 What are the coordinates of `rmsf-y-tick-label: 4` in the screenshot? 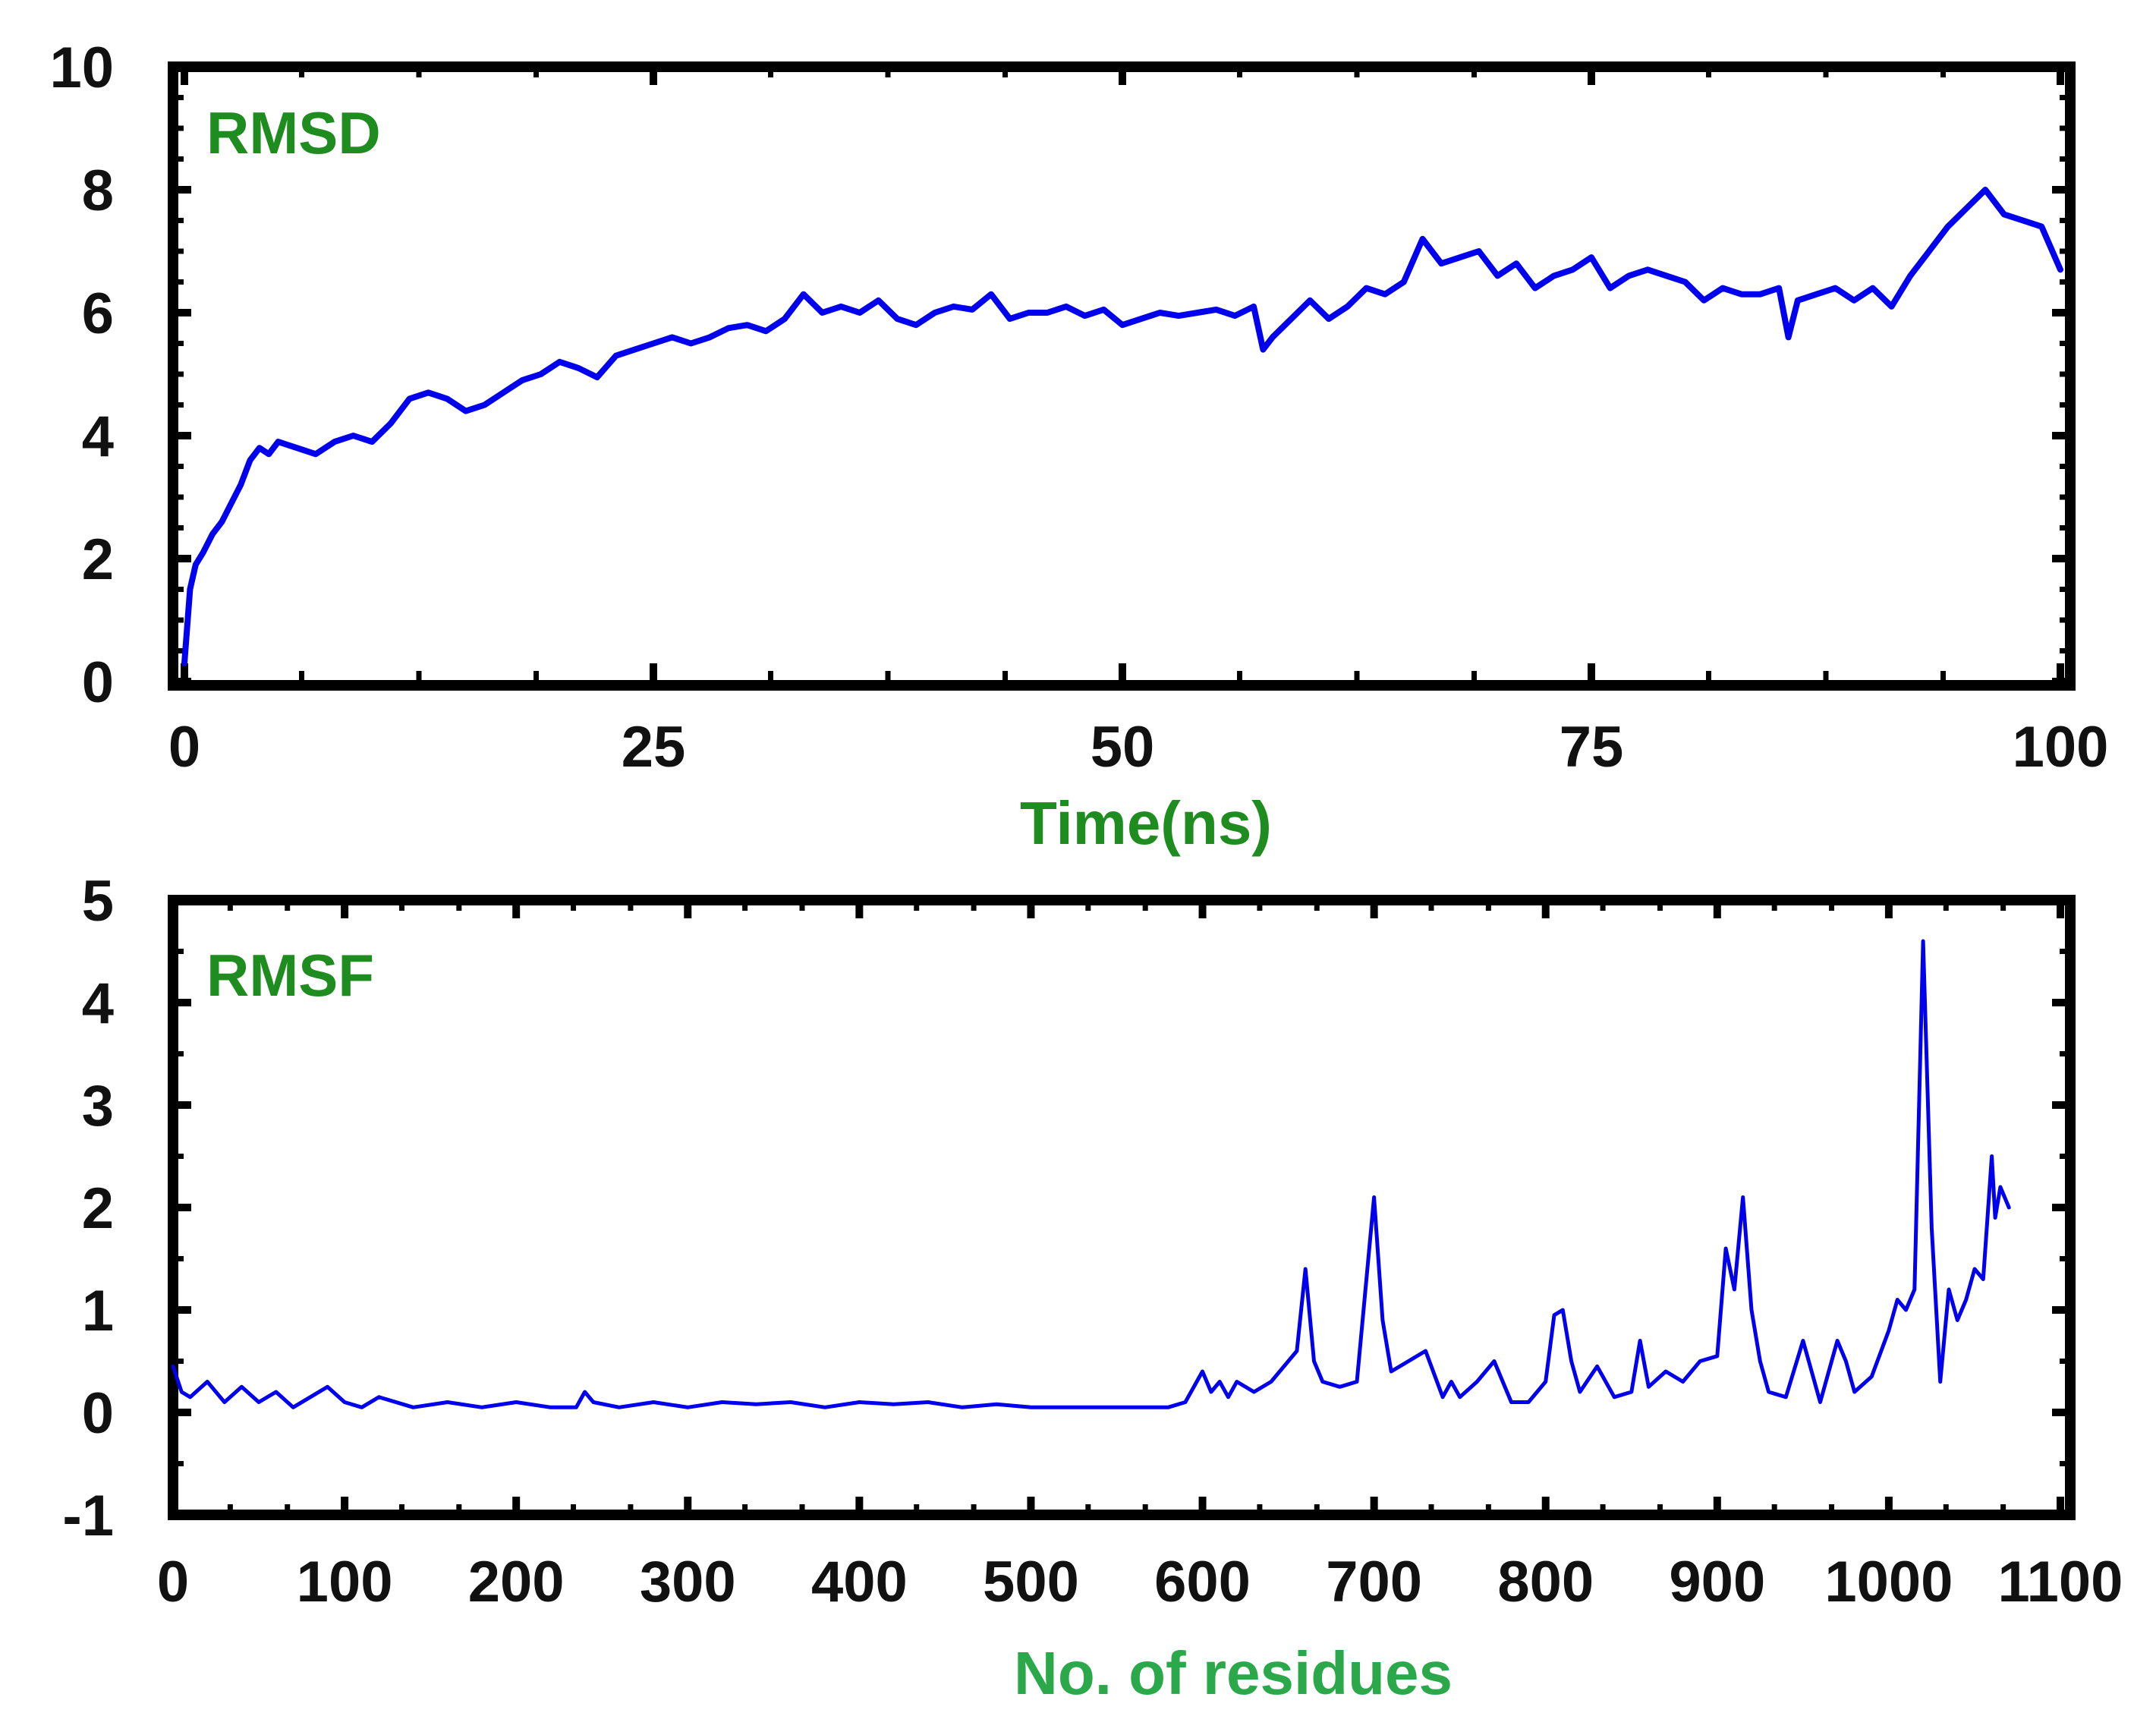 It's located at (98, 1003).